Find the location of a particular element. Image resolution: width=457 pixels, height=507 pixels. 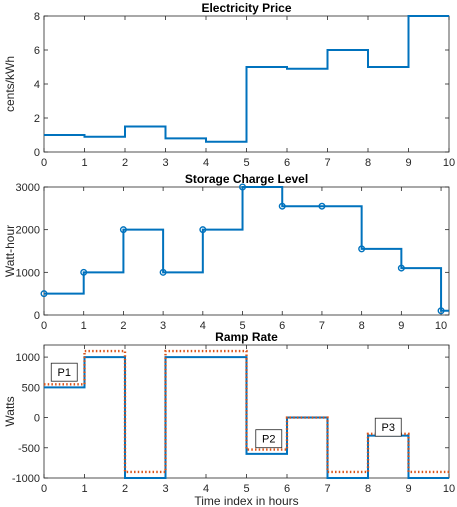

y-axis-label: Watts is located at coordinates (10, 411).